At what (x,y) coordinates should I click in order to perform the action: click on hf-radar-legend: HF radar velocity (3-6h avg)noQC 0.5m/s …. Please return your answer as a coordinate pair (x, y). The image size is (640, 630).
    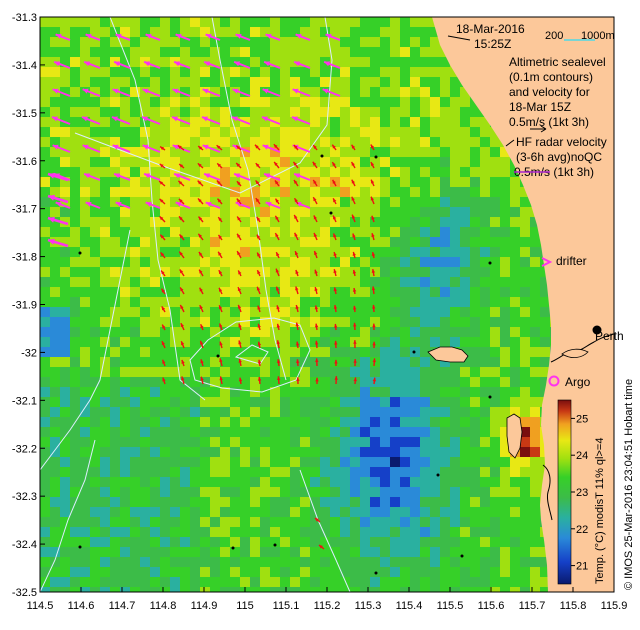
    Looking at the image, I should click on (556, 157).